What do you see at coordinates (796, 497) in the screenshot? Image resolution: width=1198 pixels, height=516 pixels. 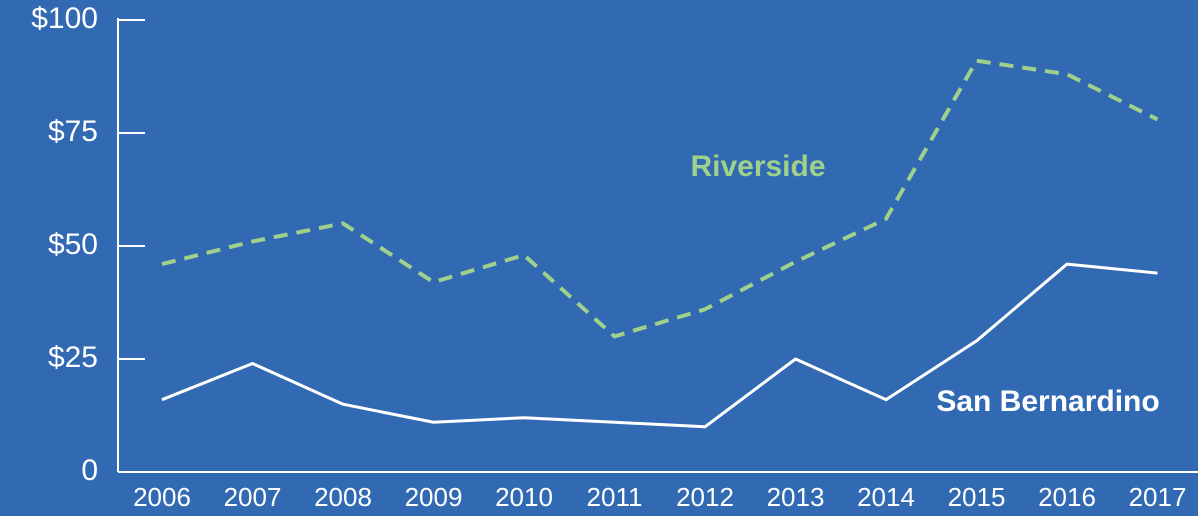 I see `x-tick-label: 2013` at bounding box center [796, 497].